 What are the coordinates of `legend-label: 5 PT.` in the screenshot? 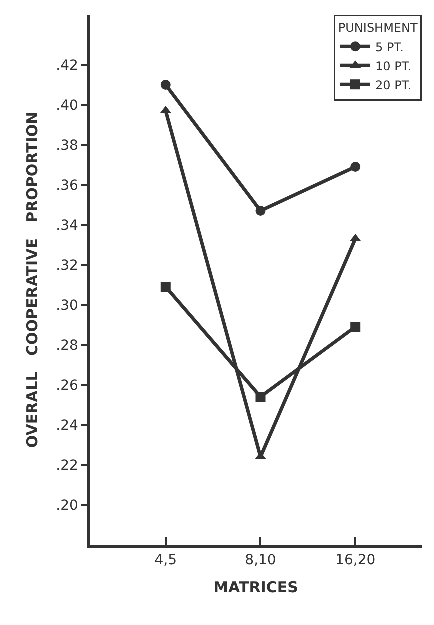 It's located at (390, 47).